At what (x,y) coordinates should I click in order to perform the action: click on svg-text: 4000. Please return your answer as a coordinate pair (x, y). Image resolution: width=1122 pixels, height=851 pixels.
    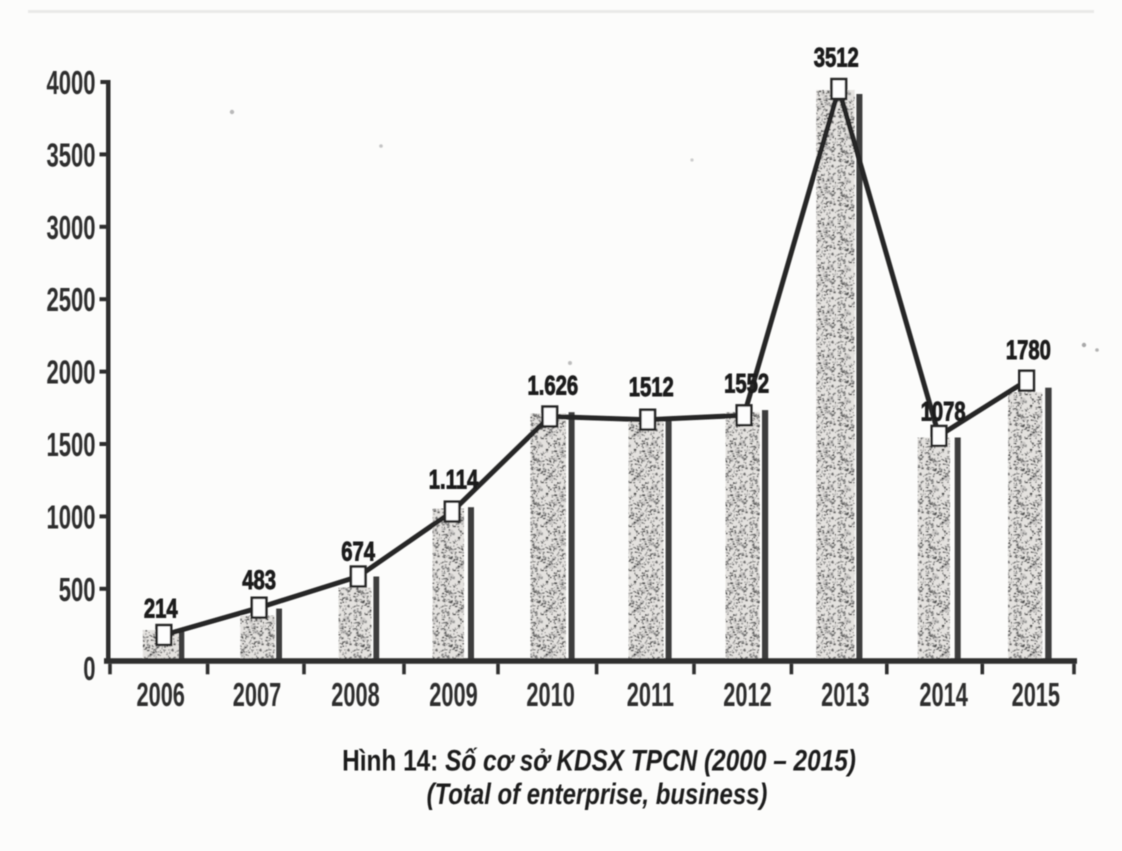
    Looking at the image, I should click on (70, 83).